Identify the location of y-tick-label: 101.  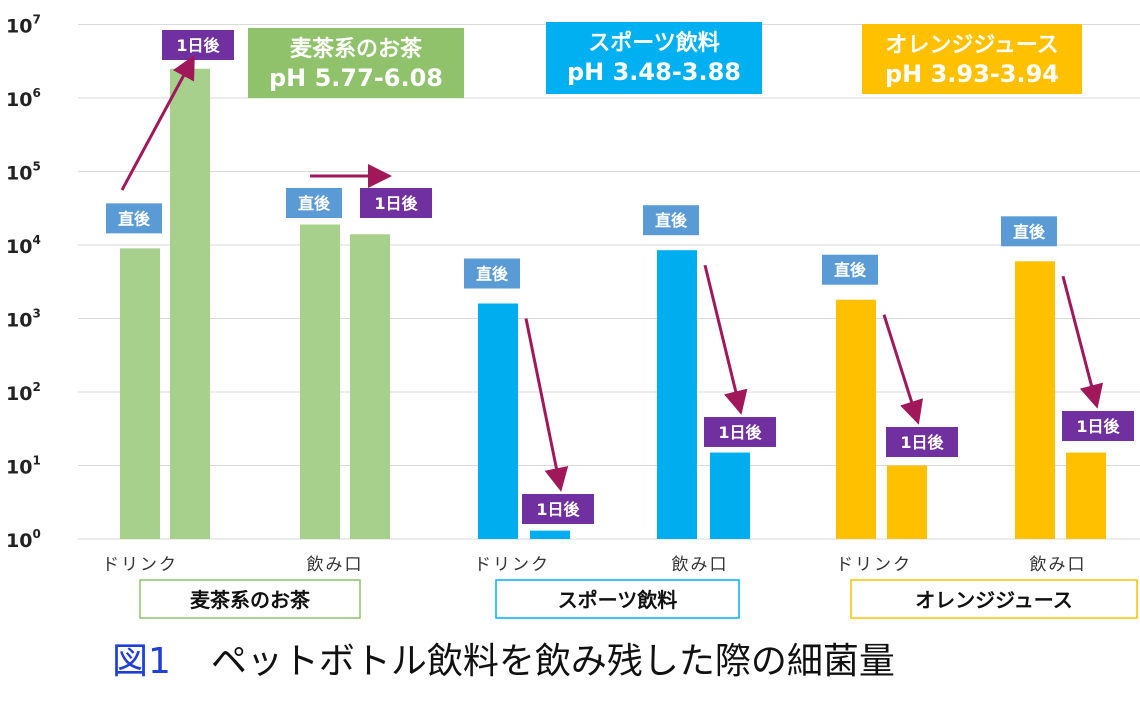
(23, 466).